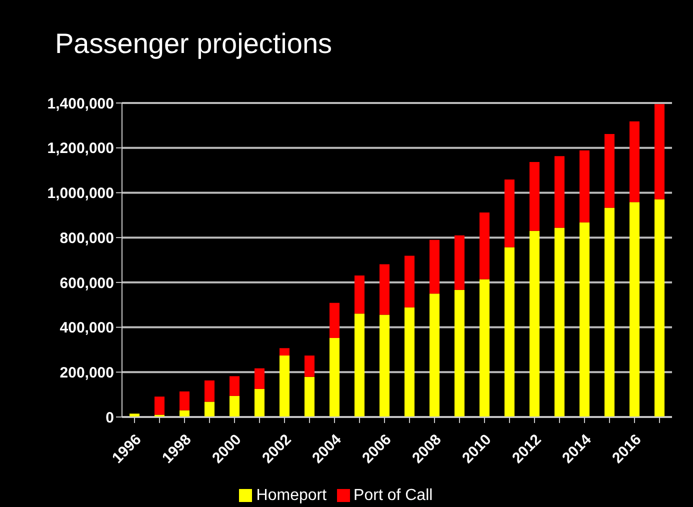 This screenshot has height=507, width=693. Describe the element at coordinates (87, 328) in the screenshot. I see `y-tick-label: 400,000` at that location.